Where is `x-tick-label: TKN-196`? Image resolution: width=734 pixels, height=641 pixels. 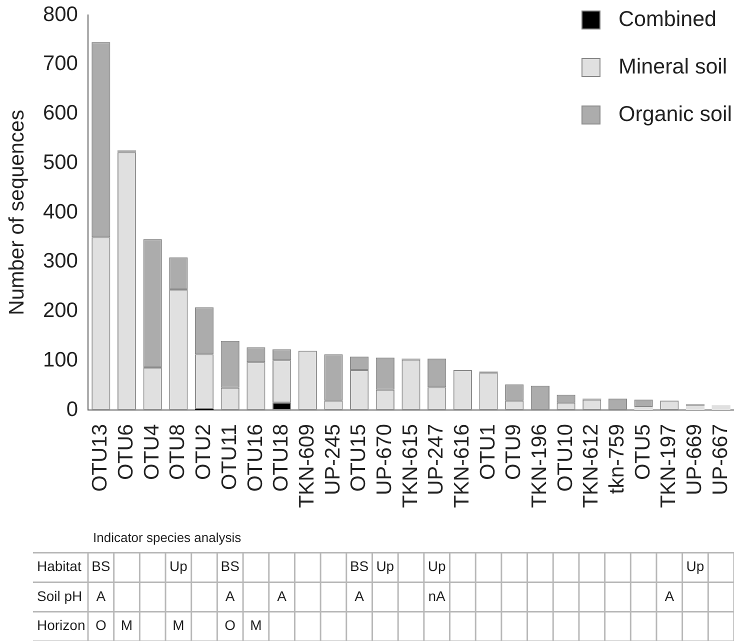 x-tick-label: TKN-196 is located at coordinates (539, 466).